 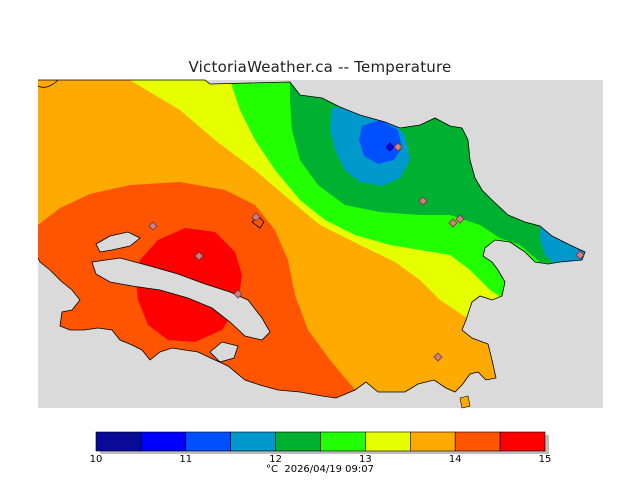 I want to click on legend-tick-label: 11, so click(x=186, y=459).